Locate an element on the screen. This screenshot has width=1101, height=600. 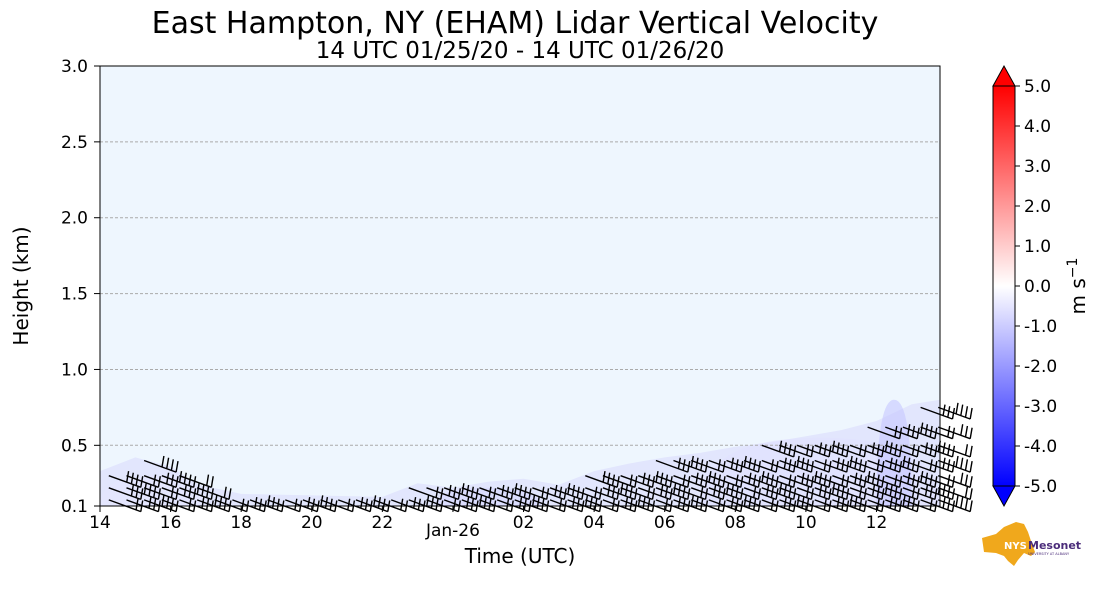
logo-prefix: NYS is located at coordinates (1015, 546).